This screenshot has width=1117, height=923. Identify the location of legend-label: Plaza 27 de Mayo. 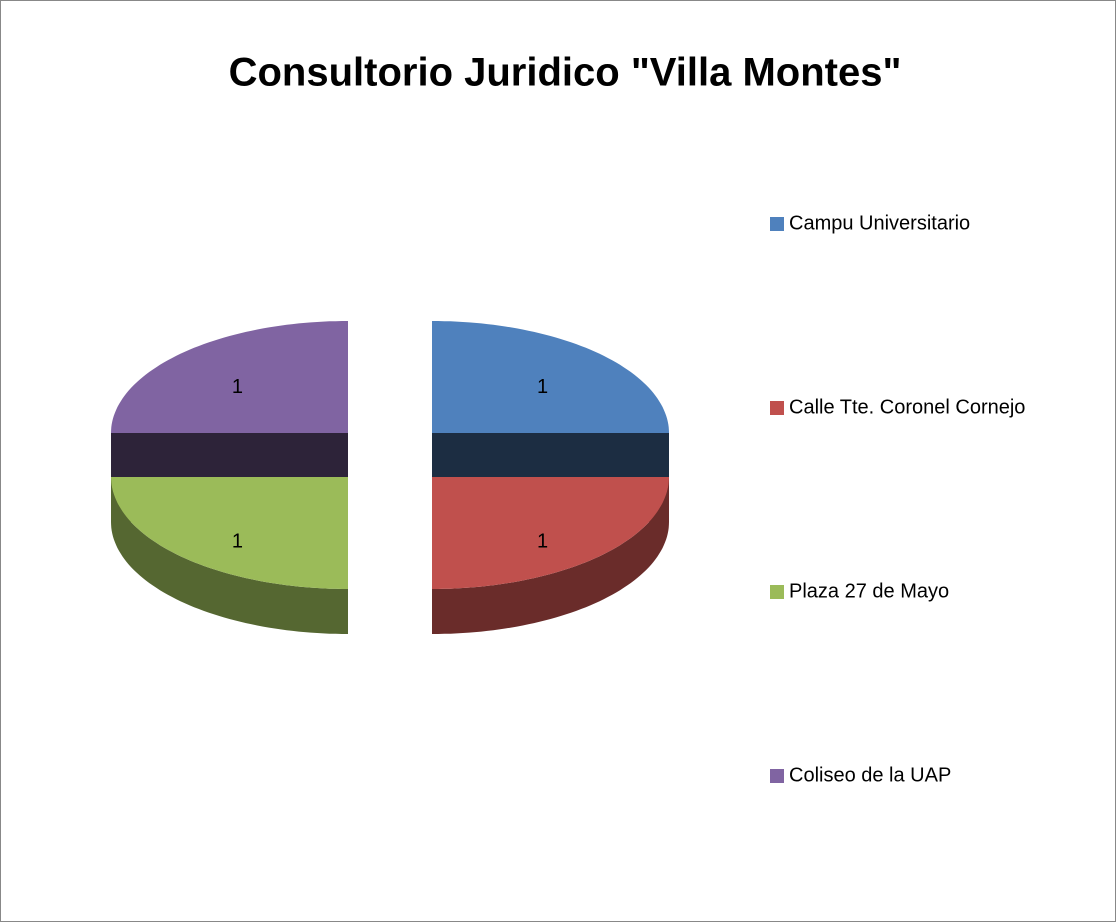
(869, 591).